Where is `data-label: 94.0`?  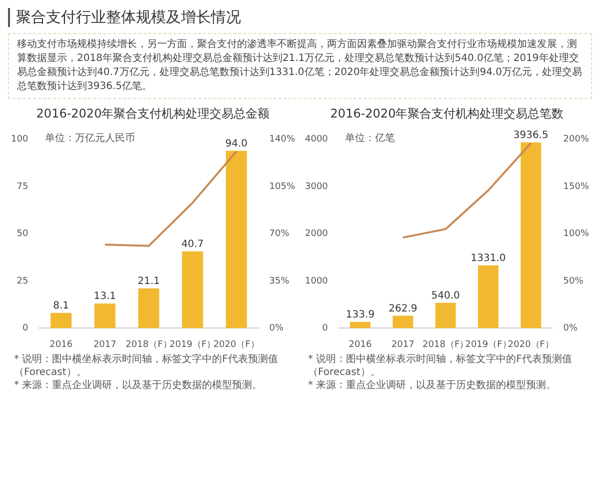 data-label: 94.0 is located at coordinates (236, 144).